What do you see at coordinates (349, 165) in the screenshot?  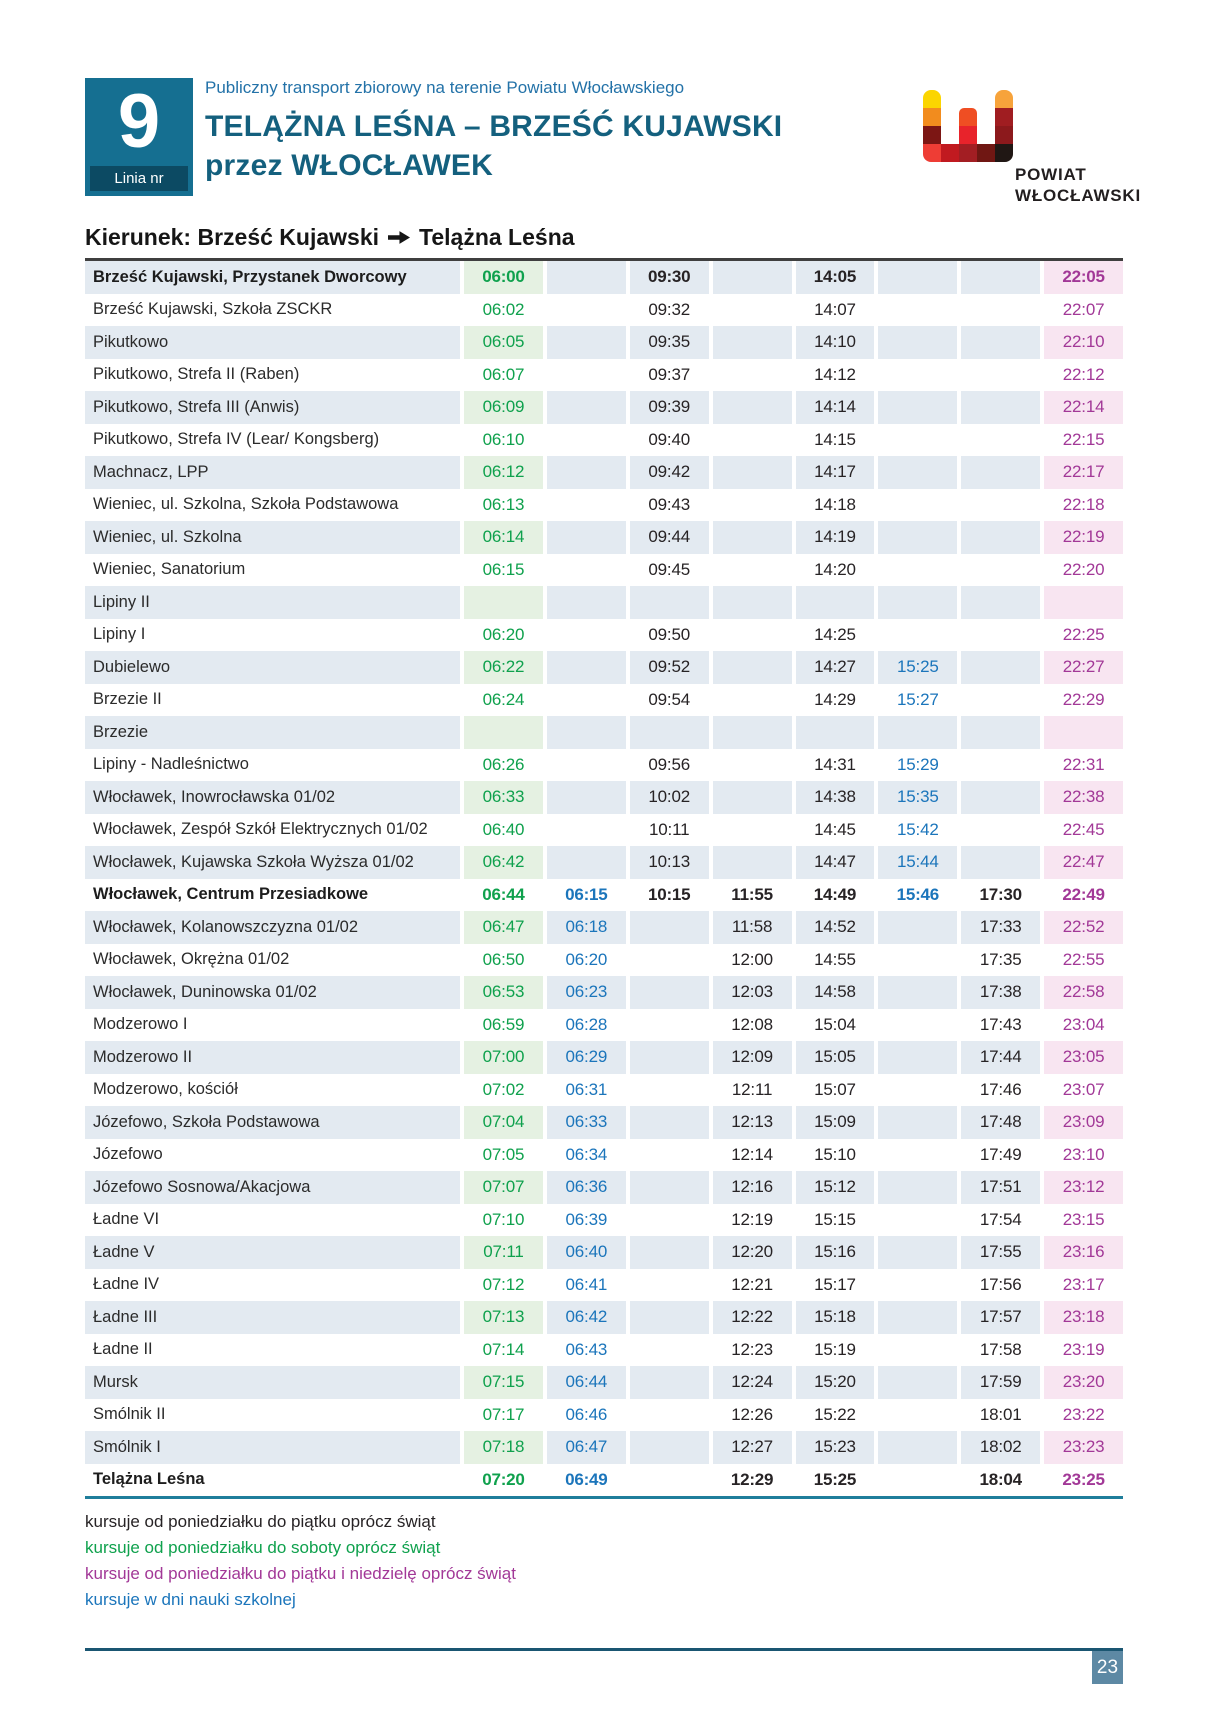 I see `page-title-line2: przez WŁOCŁAWEK` at bounding box center [349, 165].